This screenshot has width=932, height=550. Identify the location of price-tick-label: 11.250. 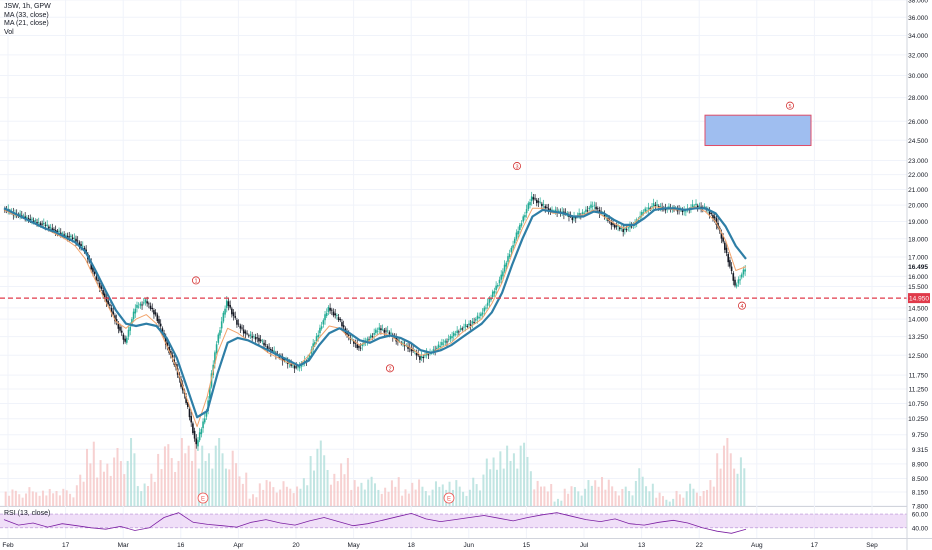
(919, 389).